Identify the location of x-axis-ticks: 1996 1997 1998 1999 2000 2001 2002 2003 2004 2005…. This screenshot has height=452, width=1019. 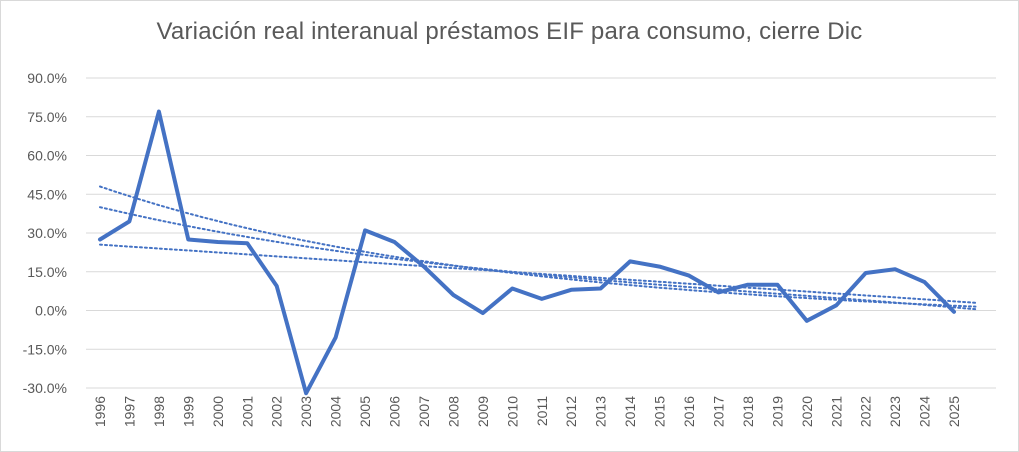
(527, 411).